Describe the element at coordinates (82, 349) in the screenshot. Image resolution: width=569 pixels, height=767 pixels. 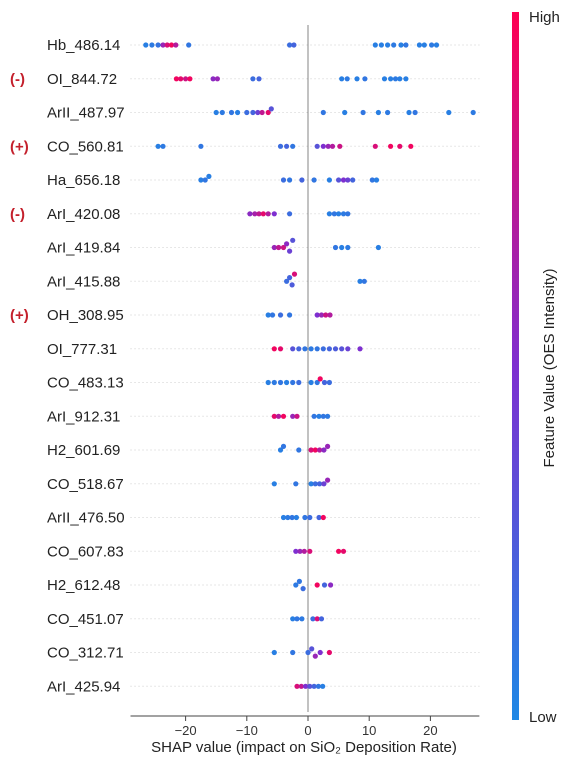
I see `feature-label: OI_777.31` at that location.